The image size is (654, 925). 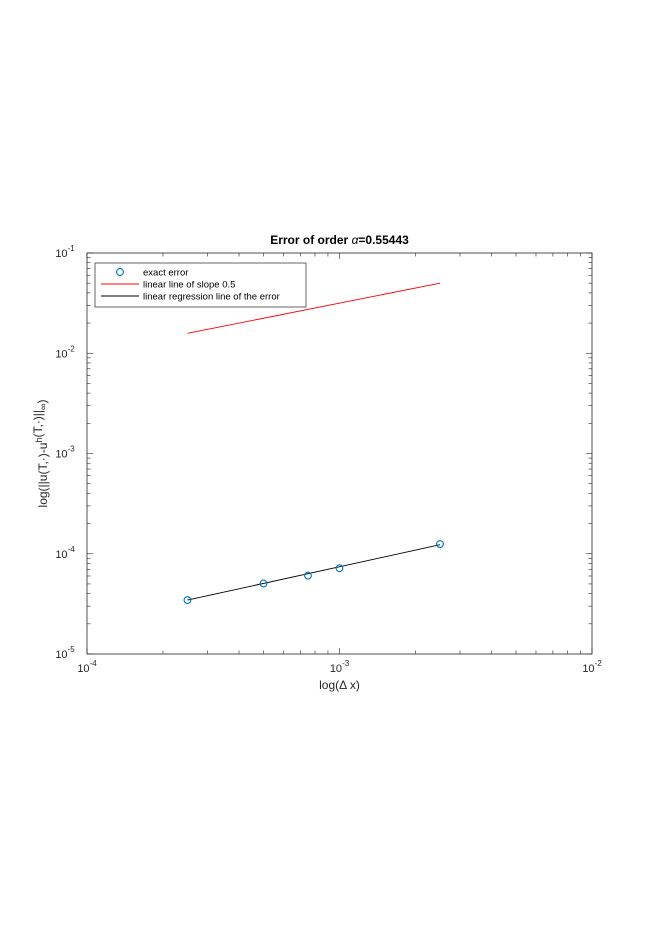 I want to click on chart-title-symbol: α, so click(x=356, y=240).